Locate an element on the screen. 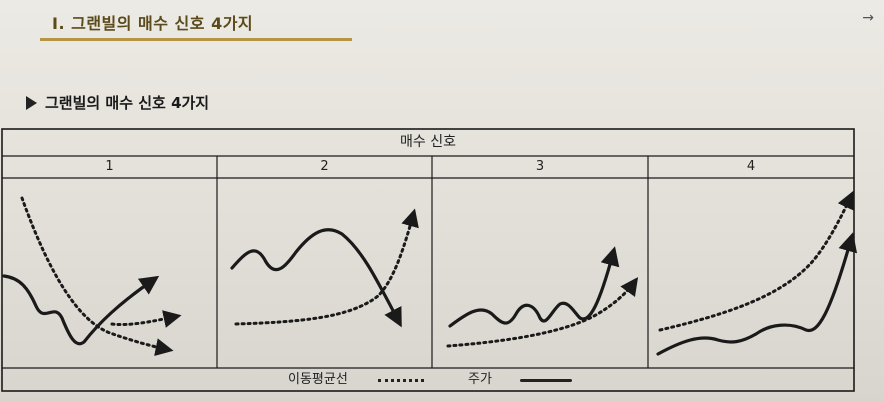 Image resolution: width=884 pixels, height=401 pixels. subsection-title-text: 그랜빌의 매수 신호 4가지 is located at coordinates (127, 103).